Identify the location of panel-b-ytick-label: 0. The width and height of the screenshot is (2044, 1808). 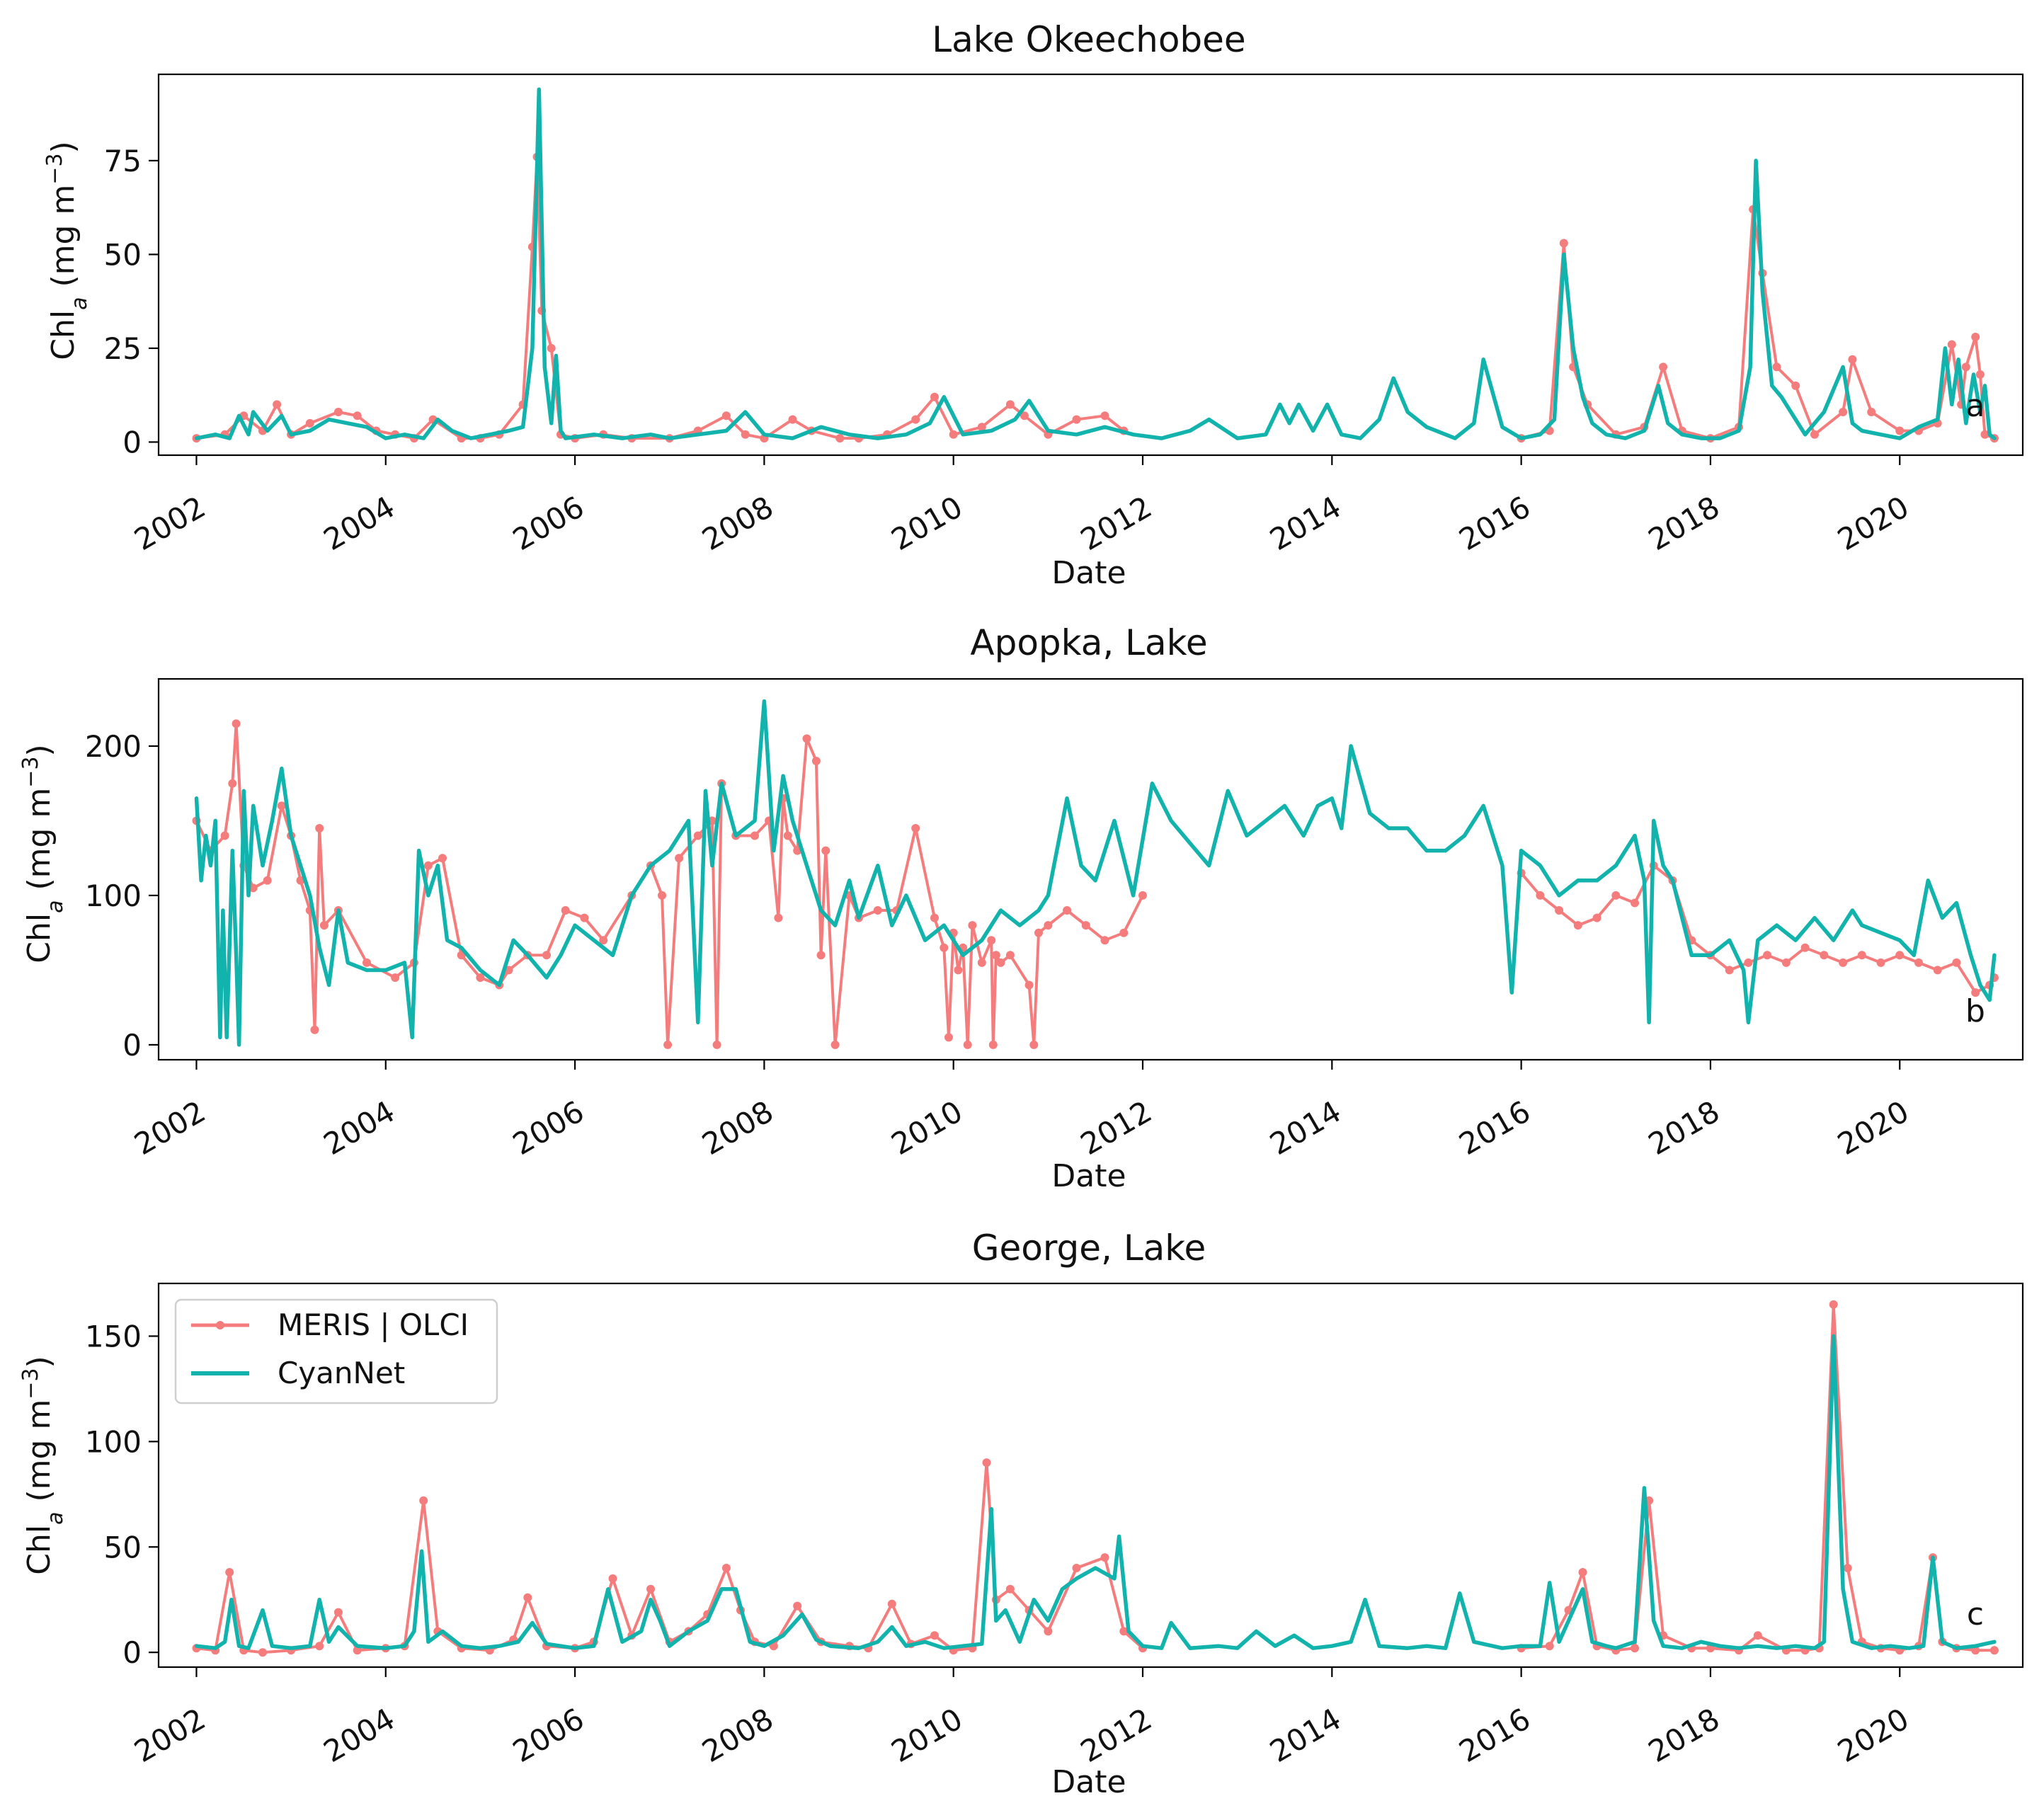
(132, 1045).